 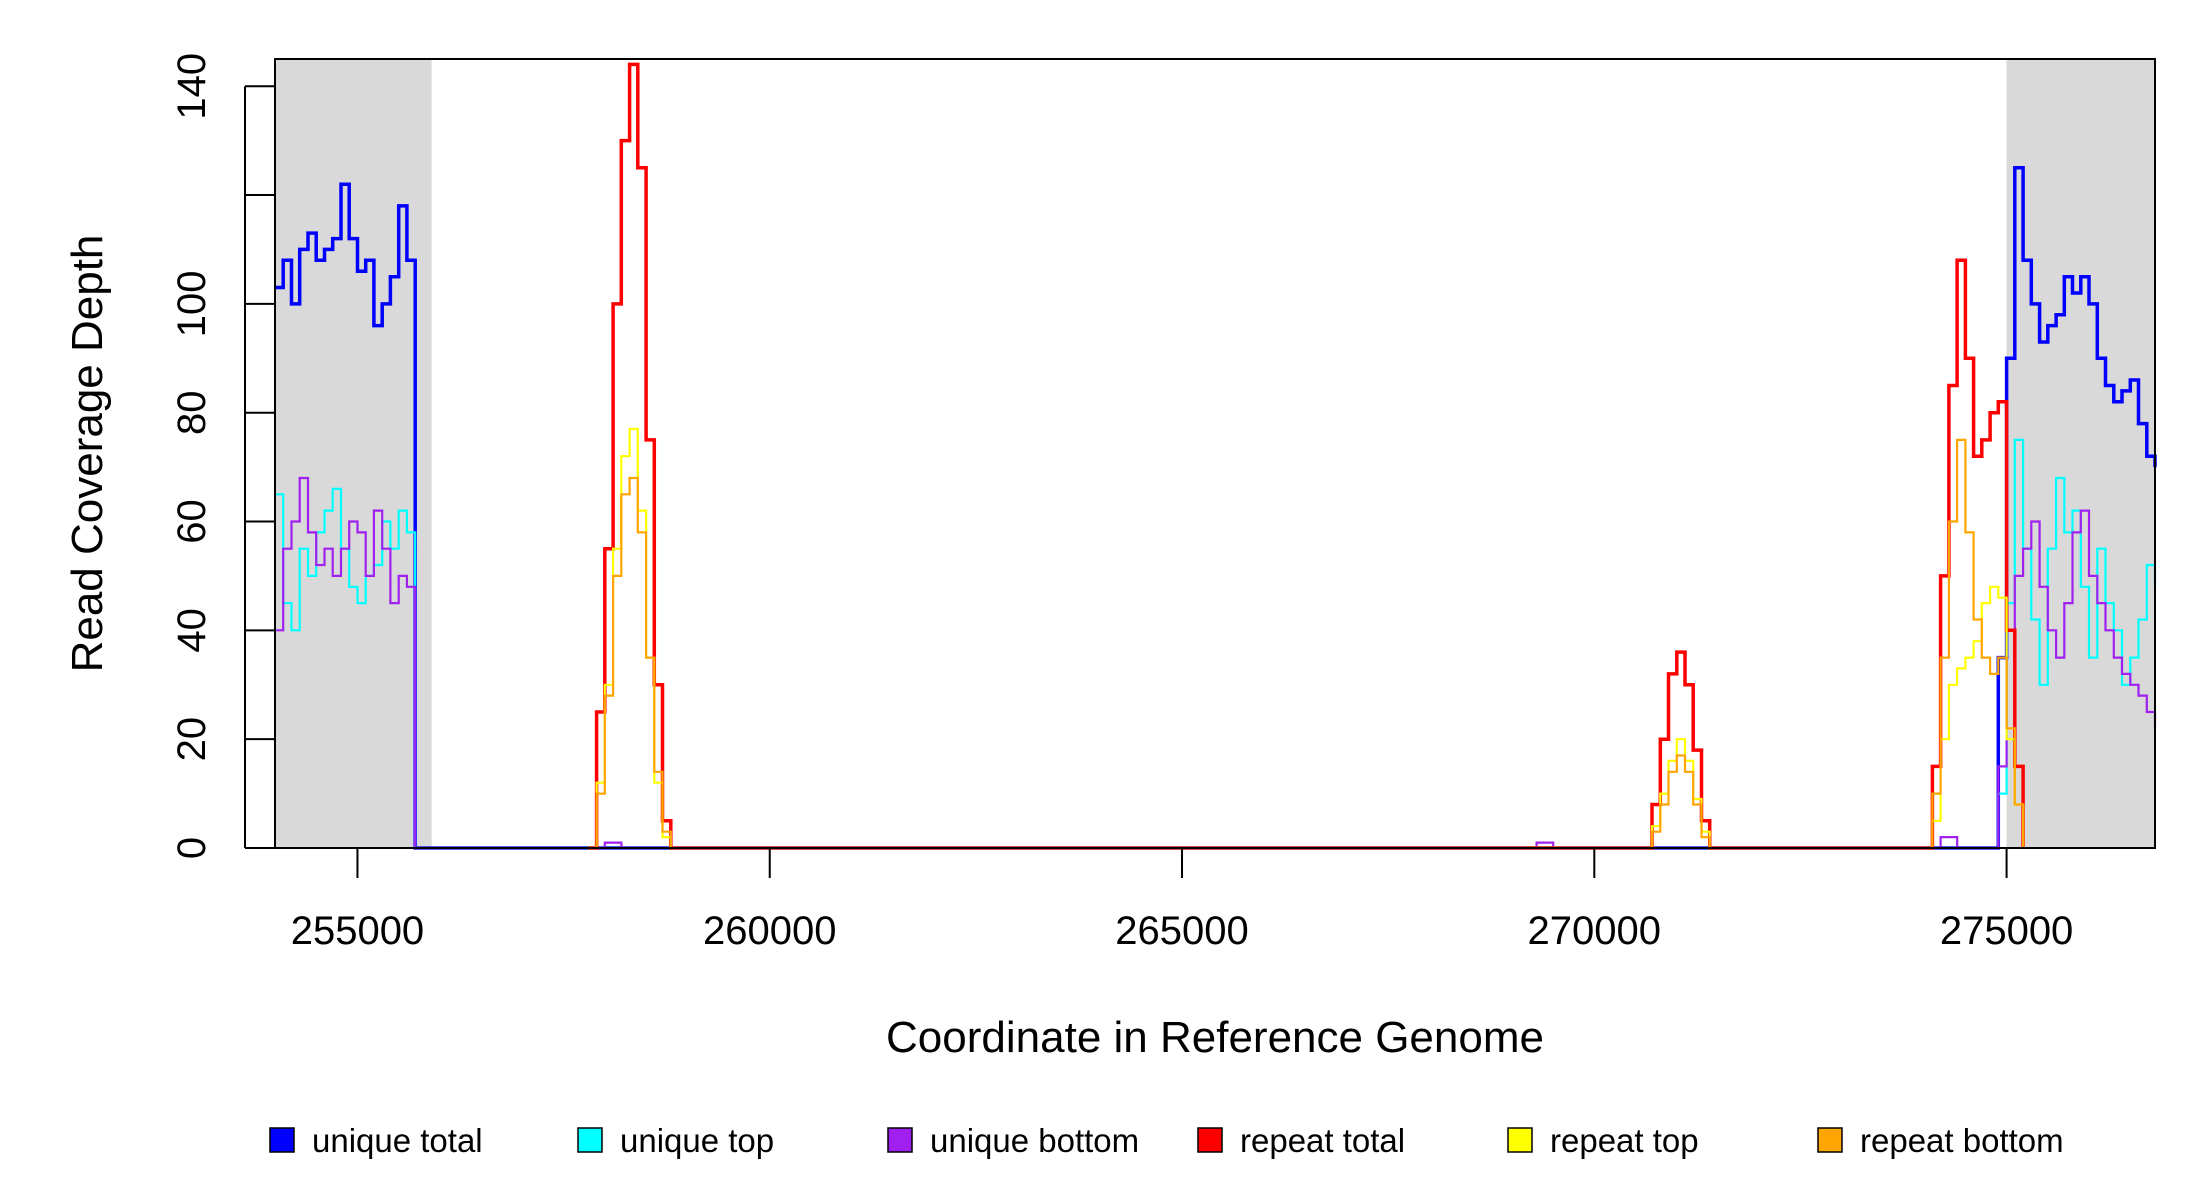 I want to click on y-tick-label: 60, so click(x=192, y=521).